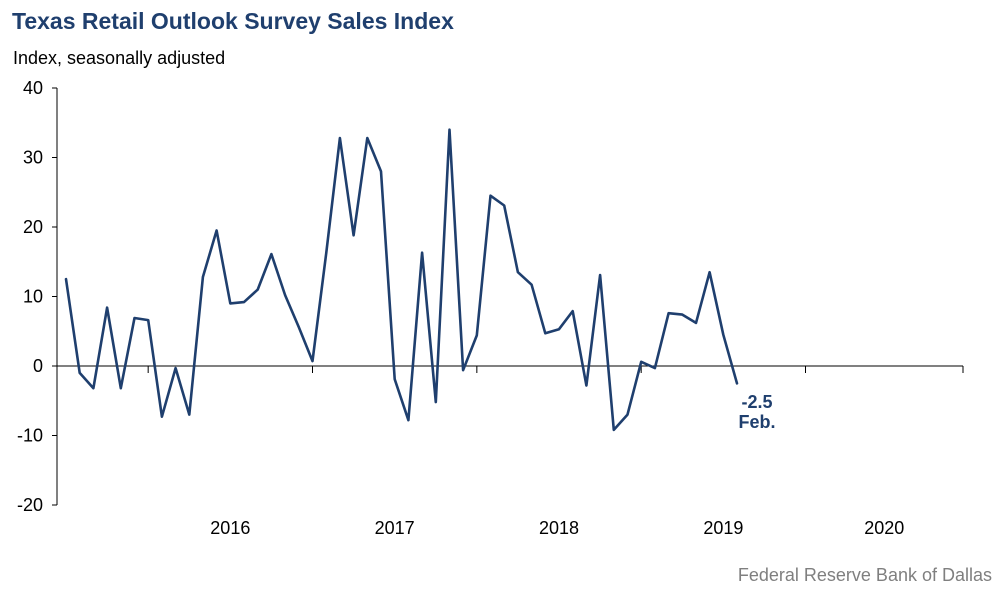  Describe the element at coordinates (230, 528) in the screenshot. I see `x-tick-label: 2016` at that location.